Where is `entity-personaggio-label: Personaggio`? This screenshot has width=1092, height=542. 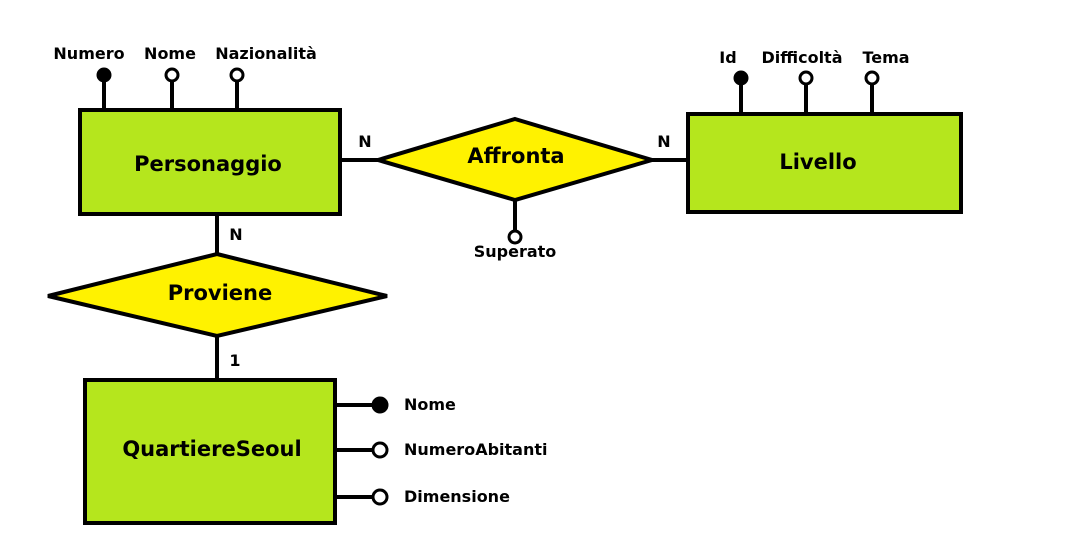 entity-personaggio-label: Personaggio is located at coordinates (208, 164).